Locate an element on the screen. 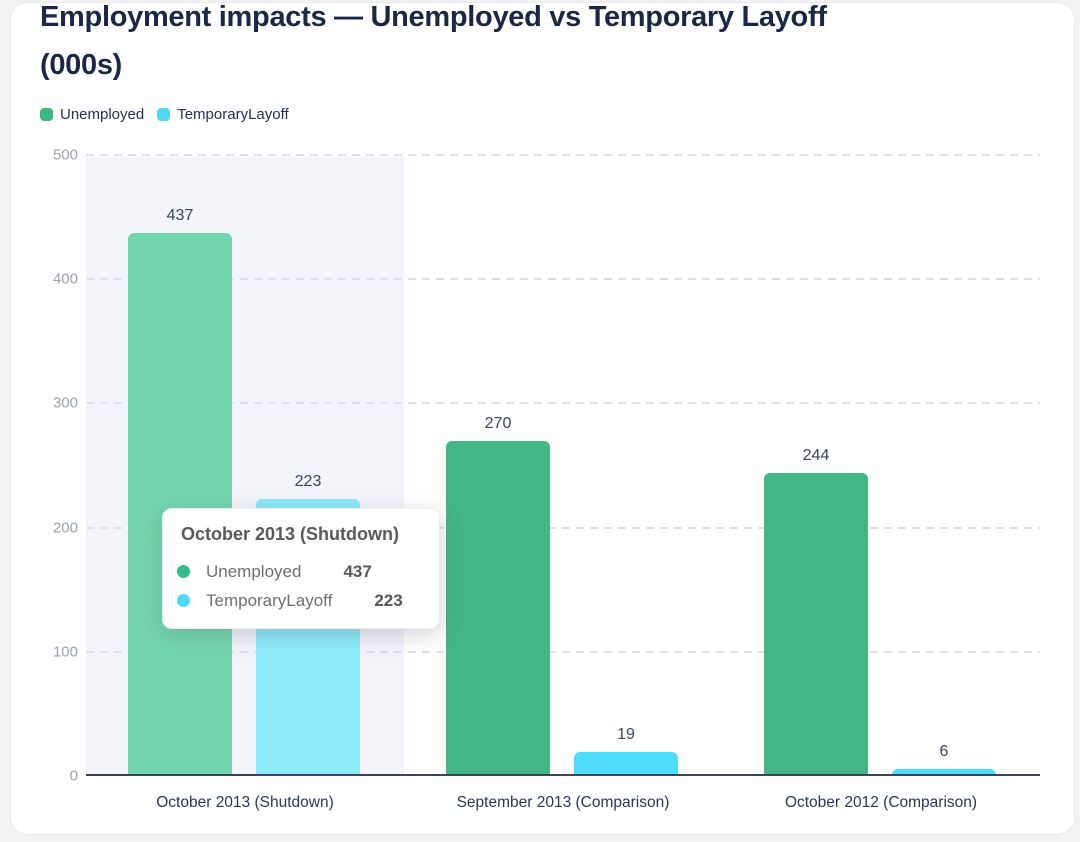  chart-legend: Unemployed TemporaryLayoff is located at coordinates (164, 114).